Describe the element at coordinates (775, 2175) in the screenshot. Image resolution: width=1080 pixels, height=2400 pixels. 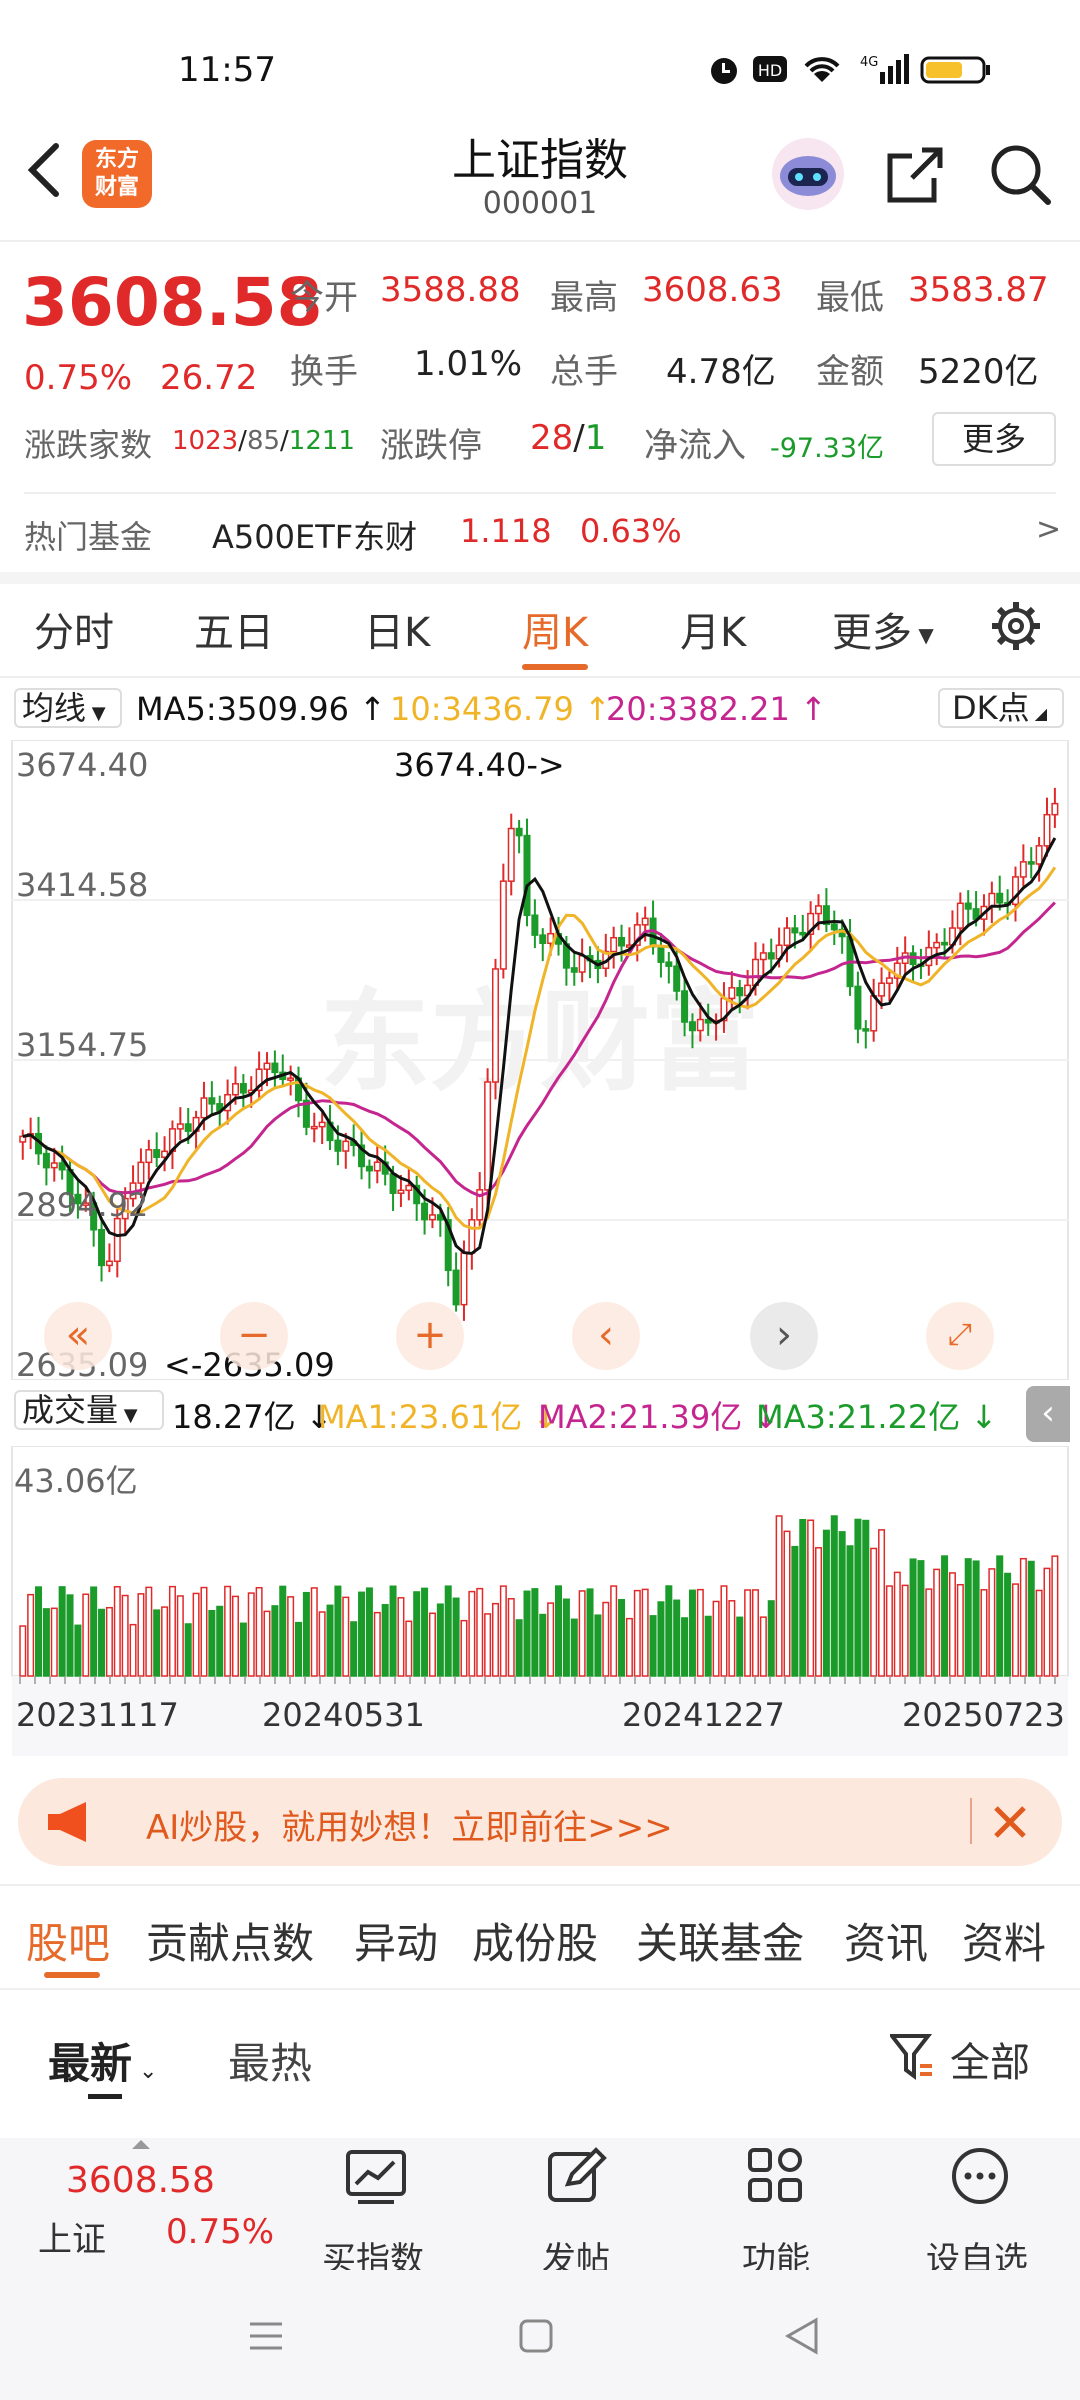
I see `functions-grid-icon` at that location.